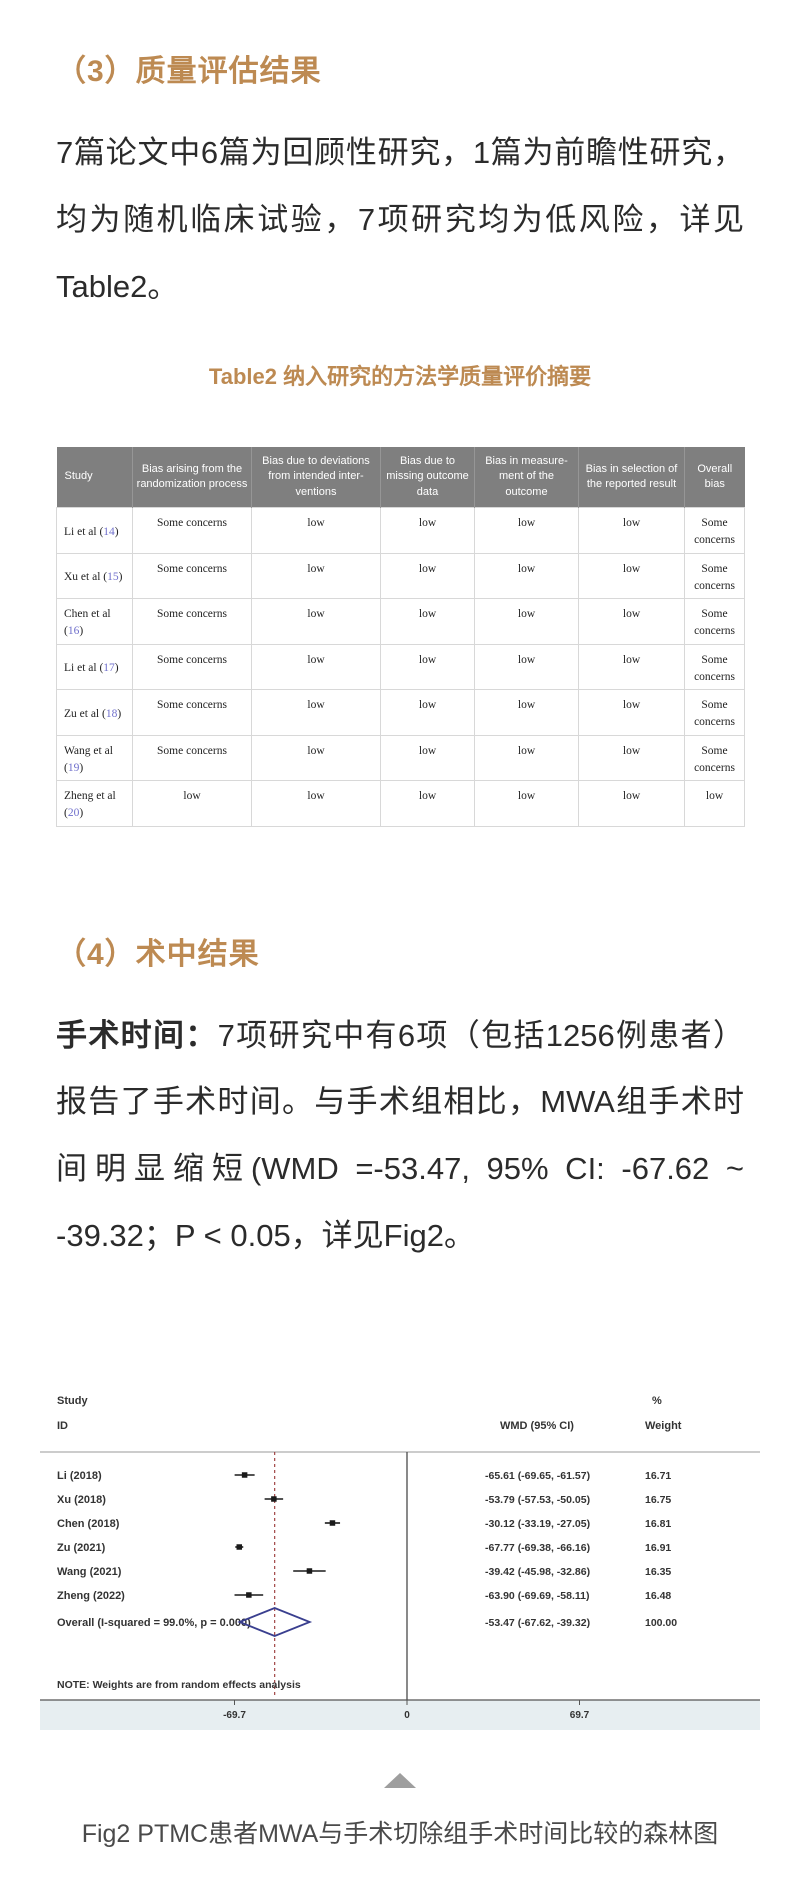 This screenshot has width=800, height=1892. What do you see at coordinates (537, 1572) in the screenshot?
I see `wmd-value-label: -39.42 (-45.98, -32.86)` at bounding box center [537, 1572].